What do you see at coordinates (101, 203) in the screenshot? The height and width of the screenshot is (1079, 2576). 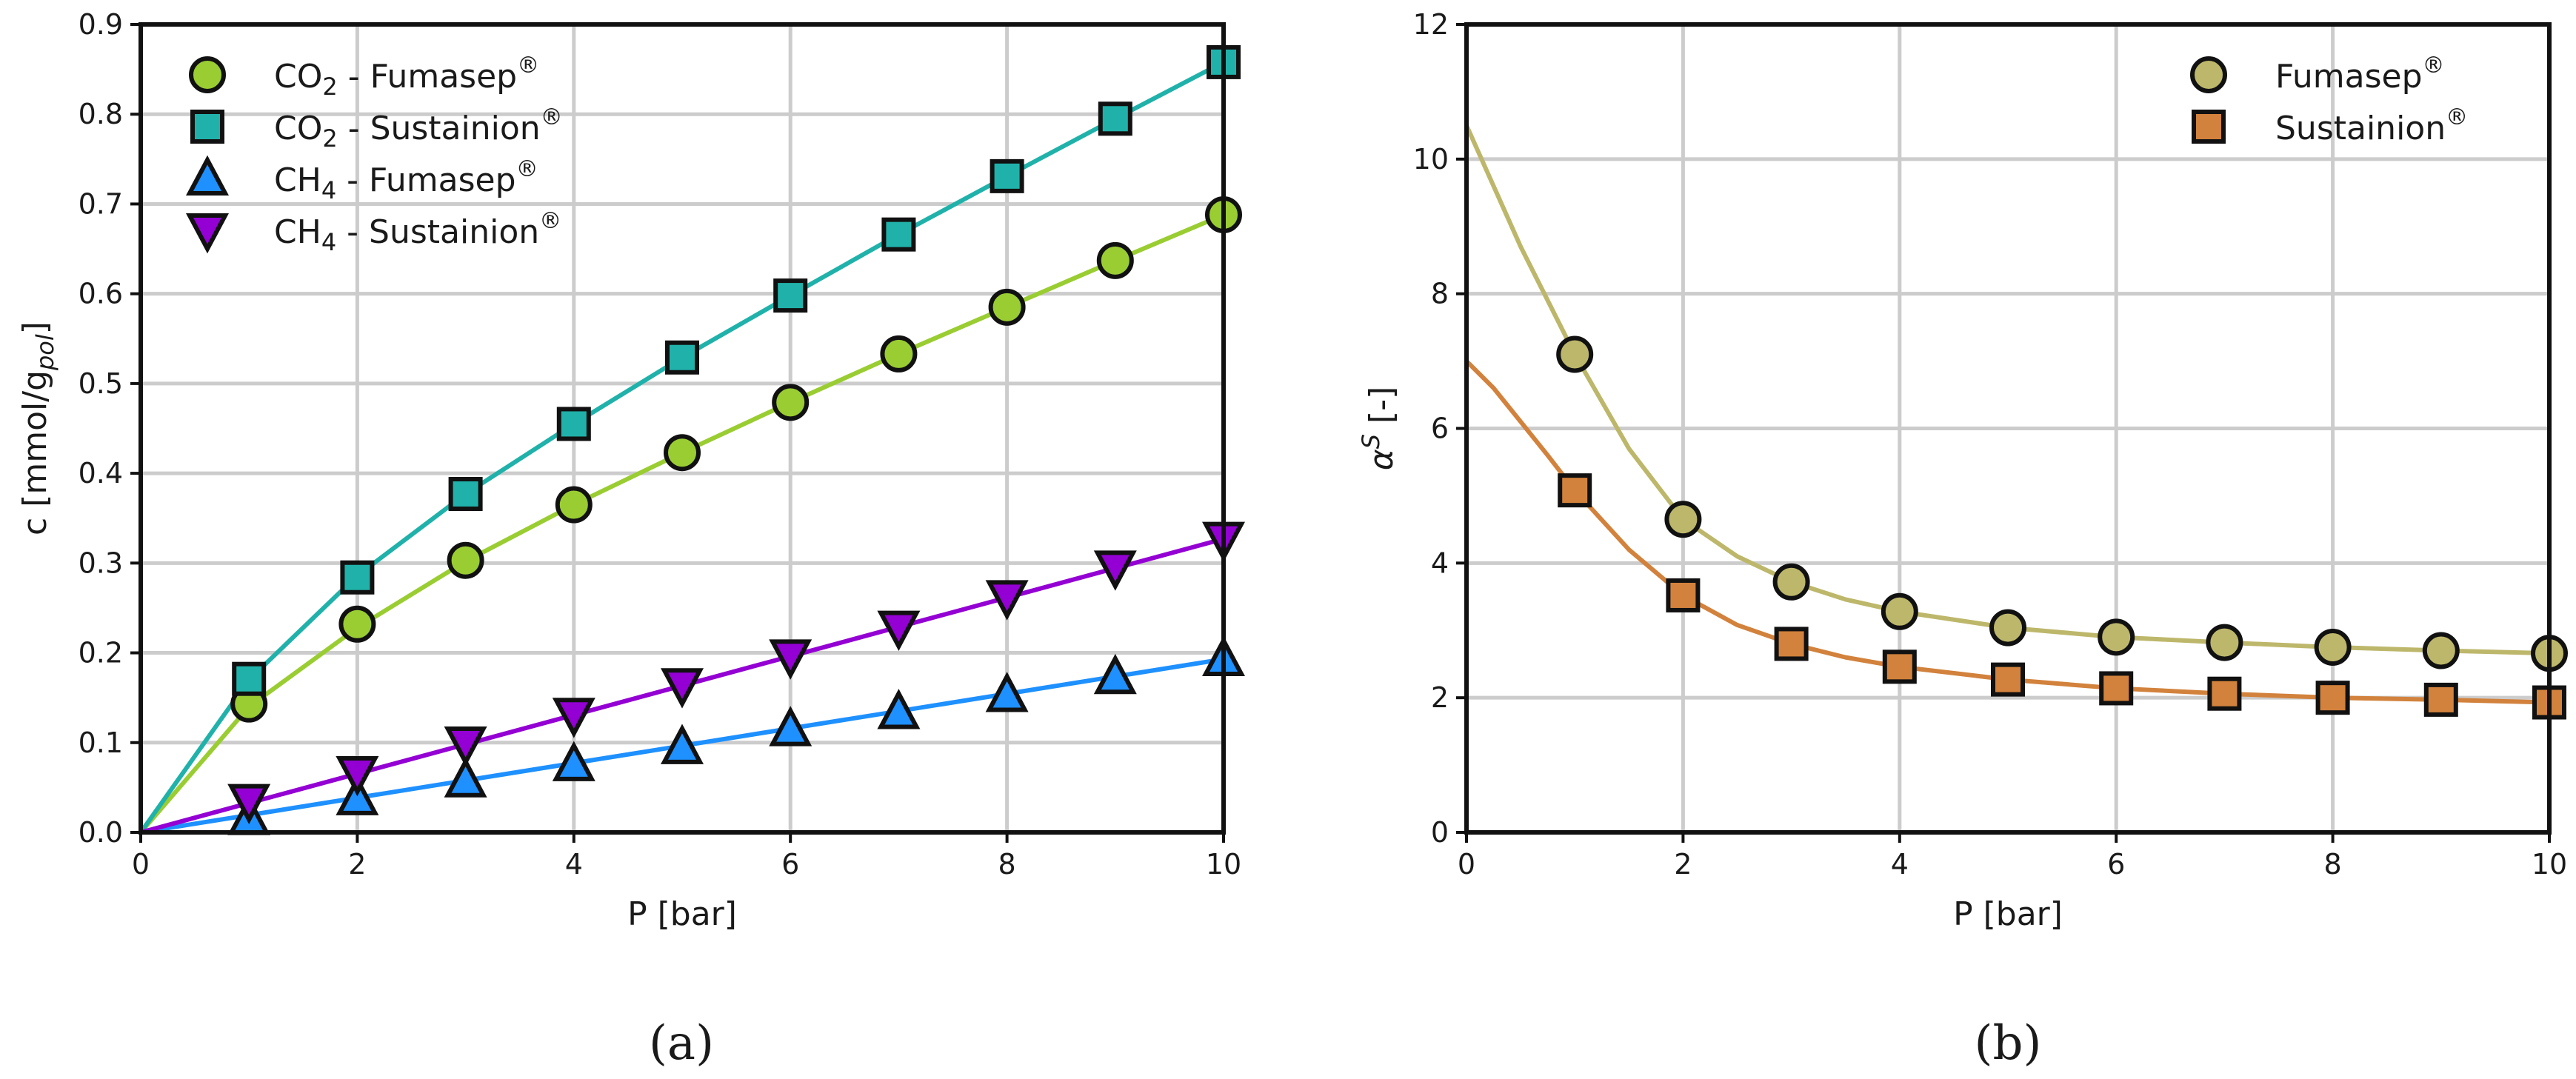 I see `y-tick-label: 0.7` at bounding box center [101, 203].